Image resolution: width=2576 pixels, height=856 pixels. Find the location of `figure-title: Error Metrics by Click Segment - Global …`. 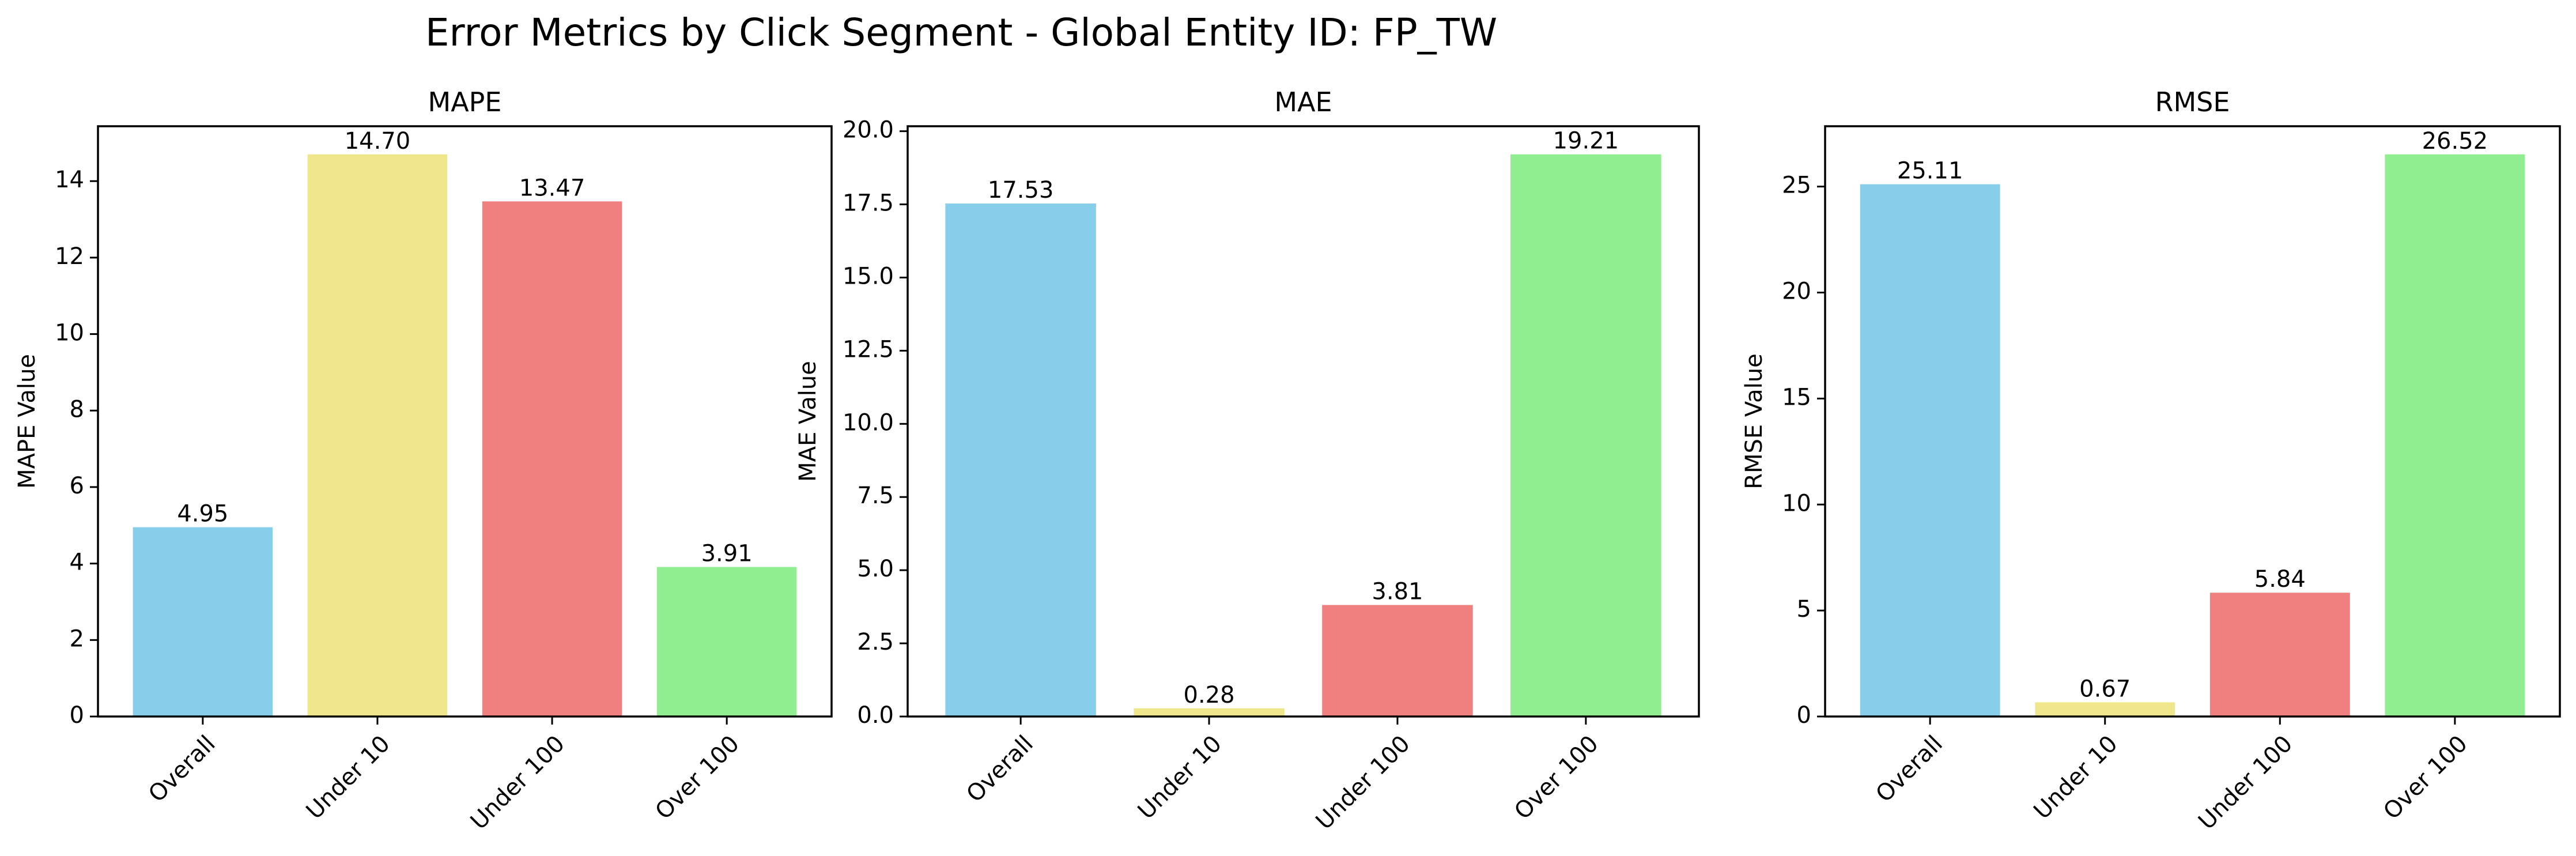

figure-title: Error Metrics by Click Segment - Global … is located at coordinates (961, 32).